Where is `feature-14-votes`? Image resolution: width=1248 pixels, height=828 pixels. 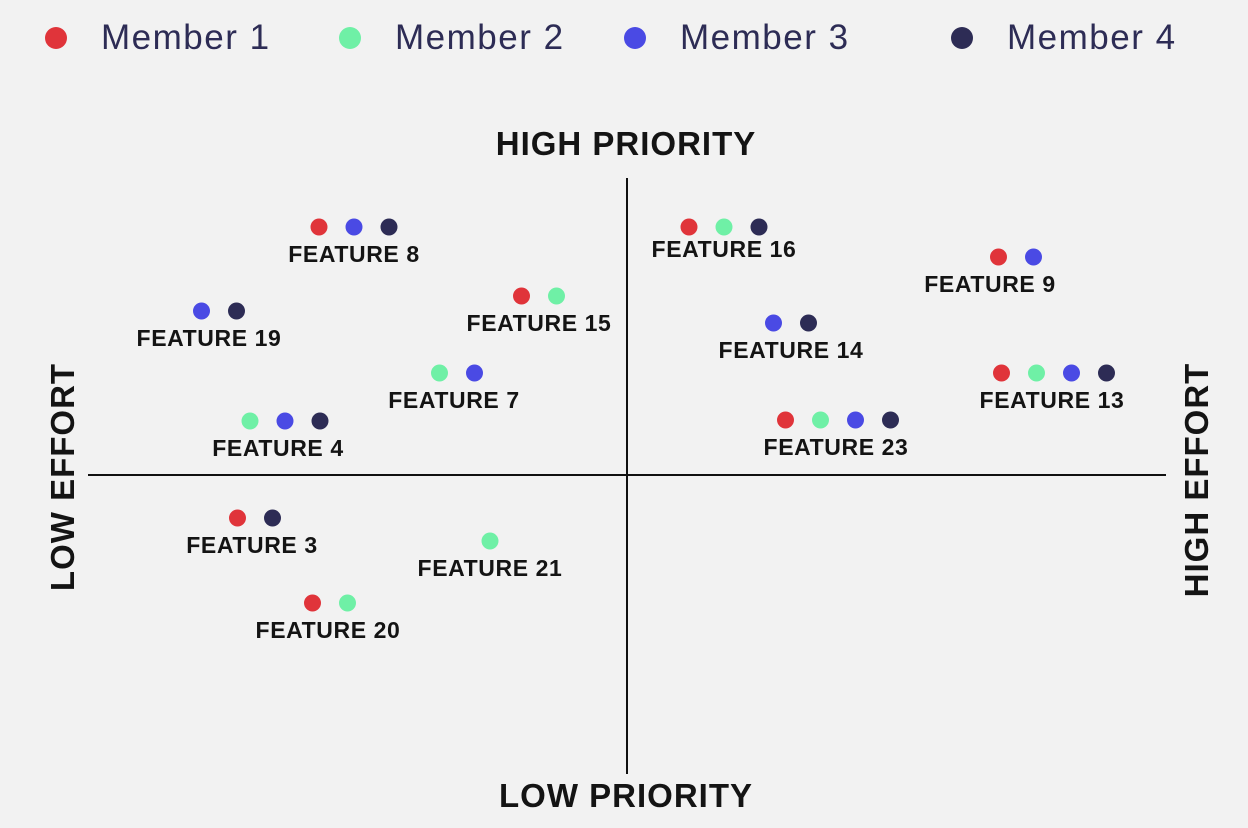
feature-14-votes is located at coordinates (791, 323).